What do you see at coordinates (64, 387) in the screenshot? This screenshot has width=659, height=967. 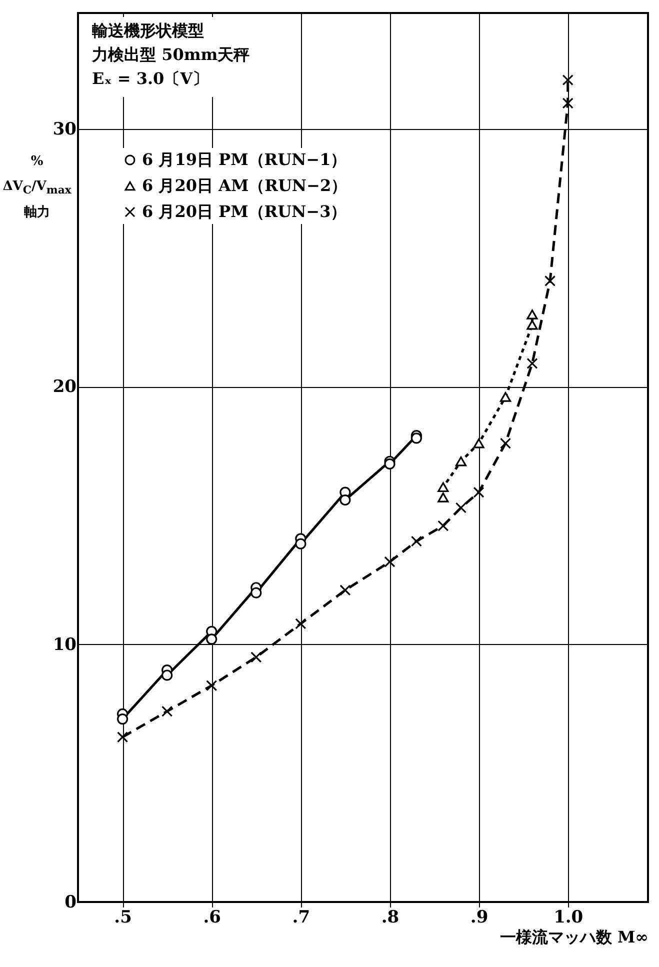 I see `y-tick-label: 20` at bounding box center [64, 387].